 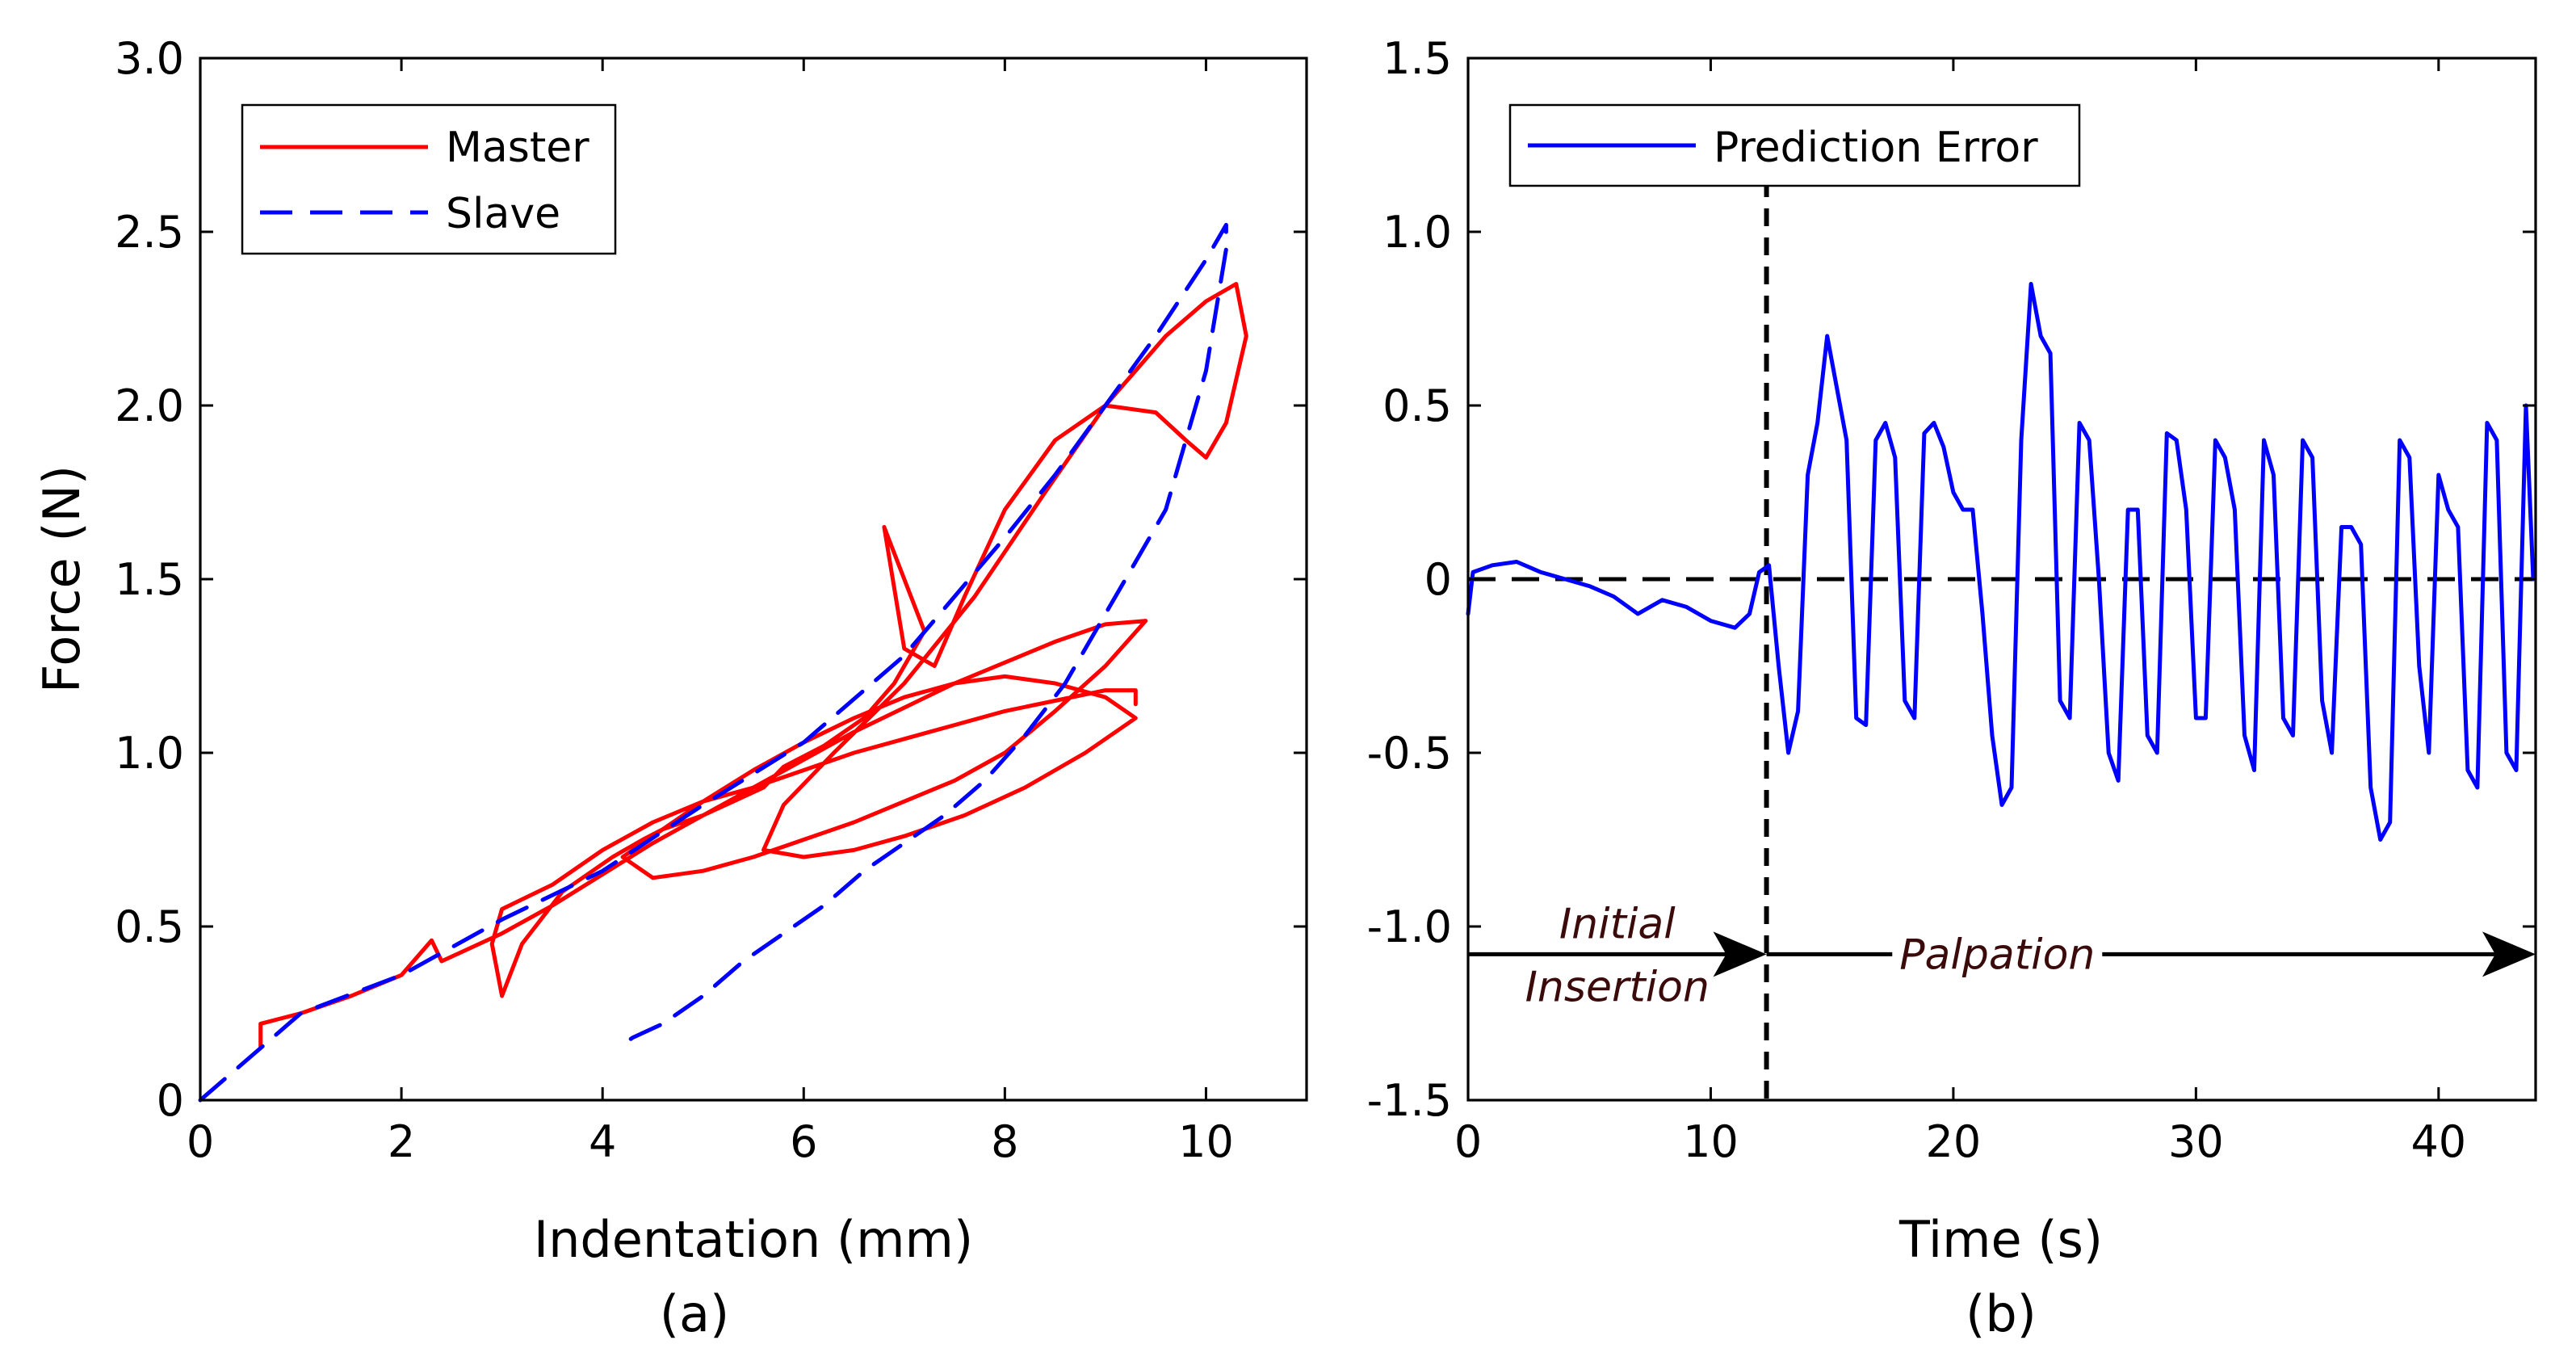 I want to click on panel-b-y-tick-label: -0.5, so click(x=1409, y=754).